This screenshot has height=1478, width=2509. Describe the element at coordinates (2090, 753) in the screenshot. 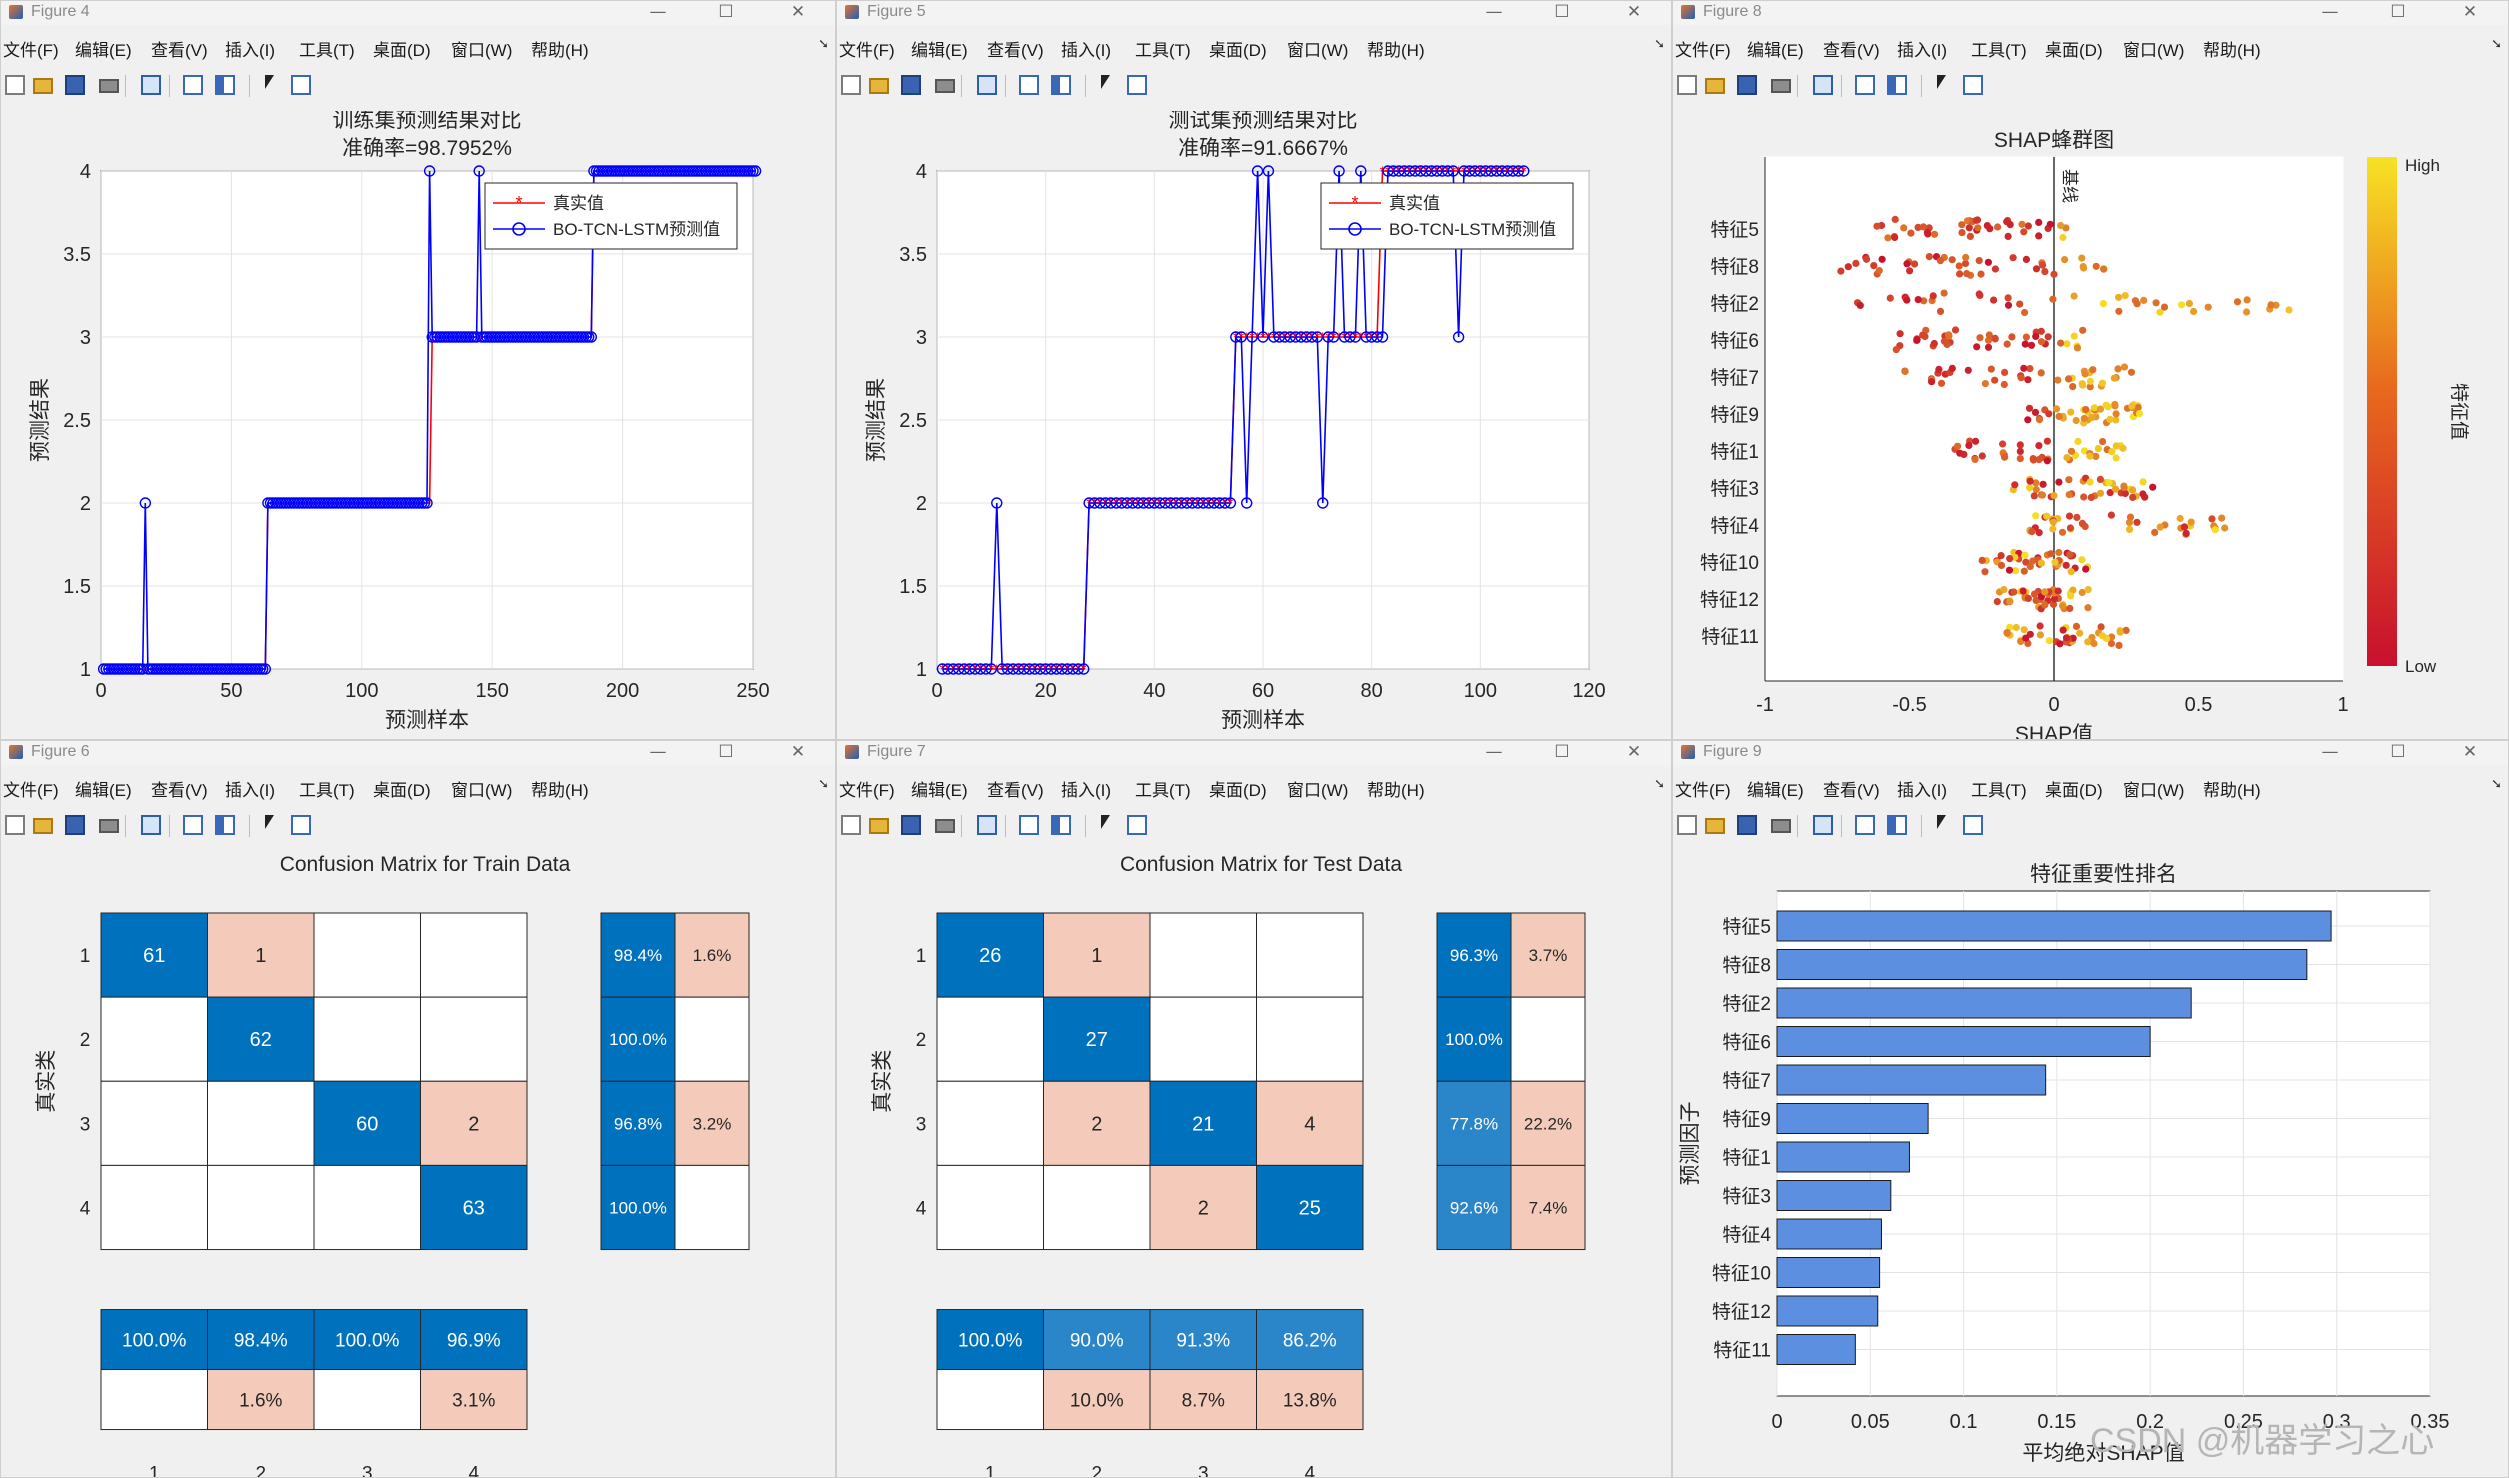

I see `title-bar: Figure 9 — ☐ ✕` at that location.